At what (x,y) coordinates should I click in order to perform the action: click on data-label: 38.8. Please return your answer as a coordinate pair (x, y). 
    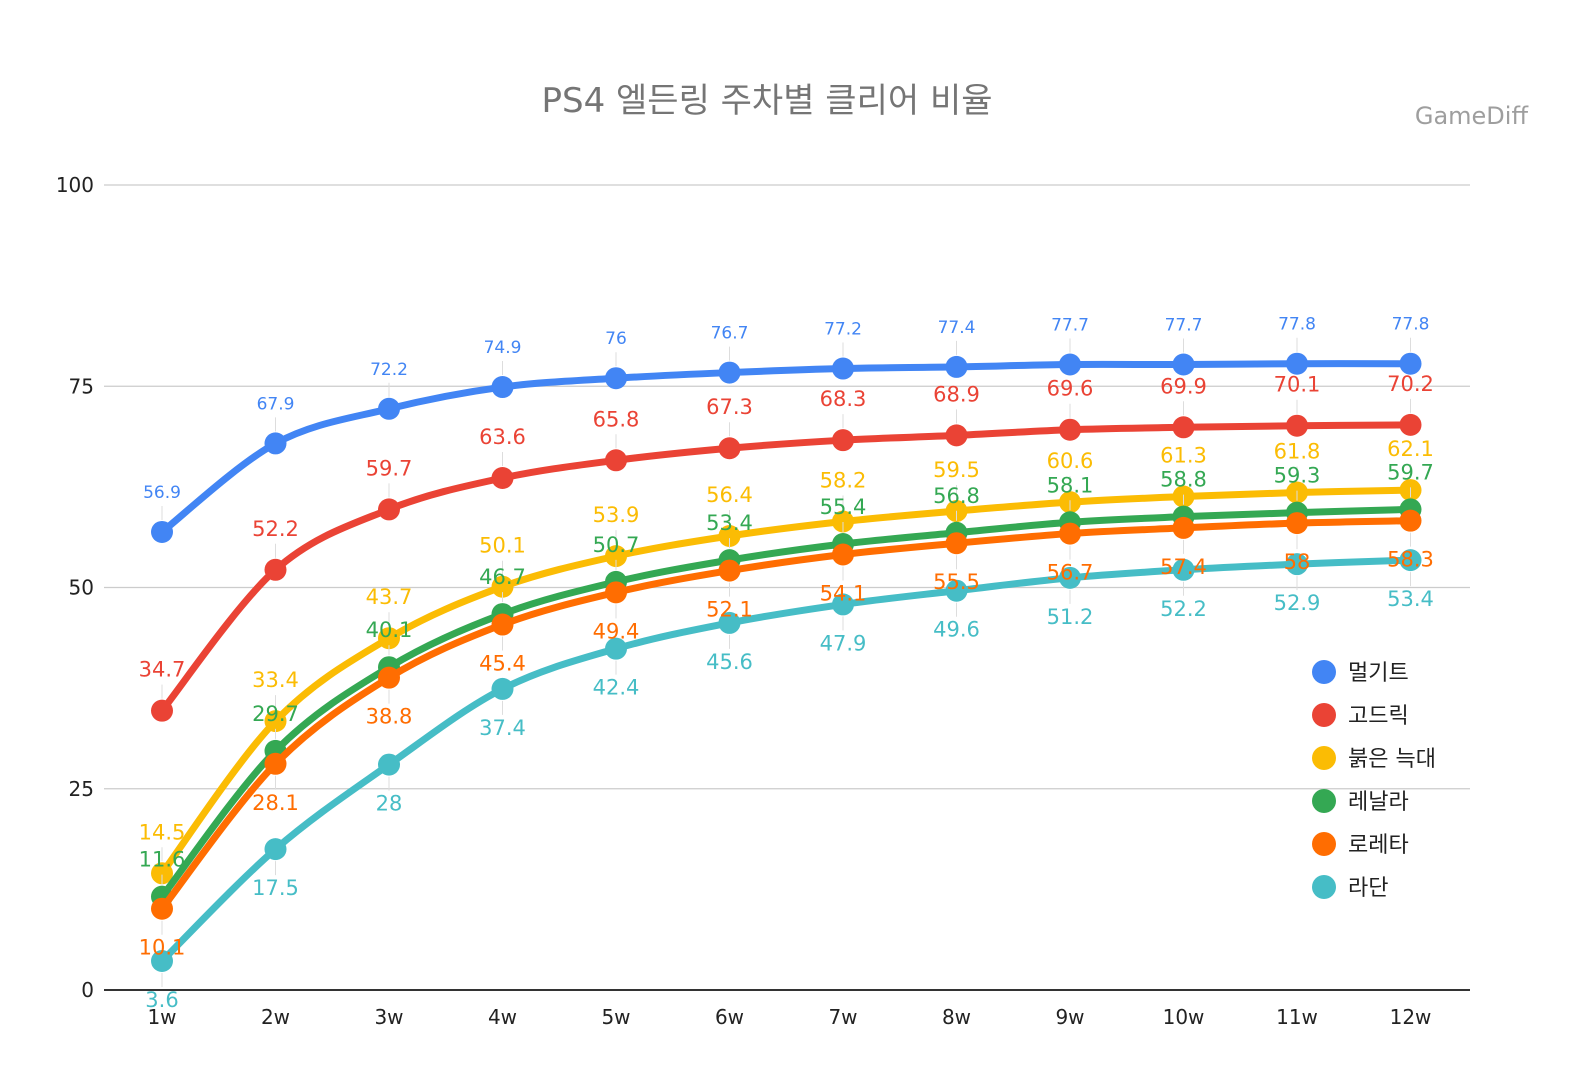
    Looking at the image, I should click on (389, 717).